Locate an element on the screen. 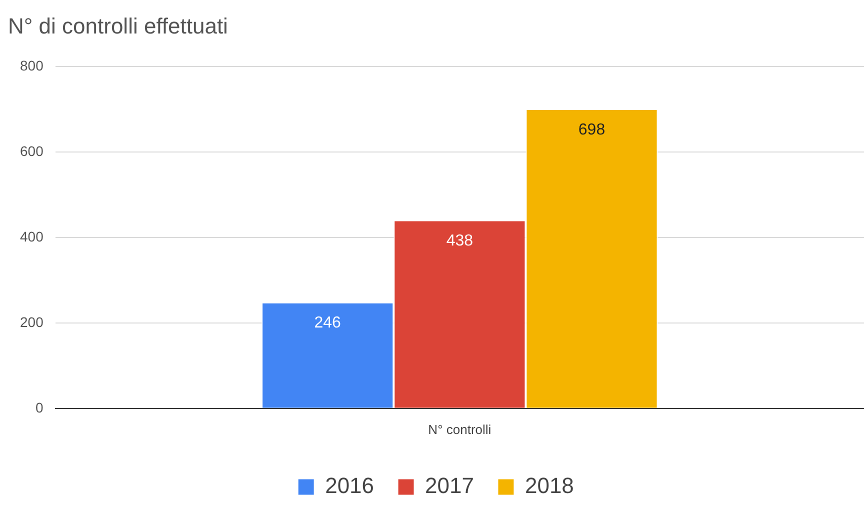 This screenshot has height=518, width=864. chart-title: N° di controlli effettuati is located at coordinates (118, 25).